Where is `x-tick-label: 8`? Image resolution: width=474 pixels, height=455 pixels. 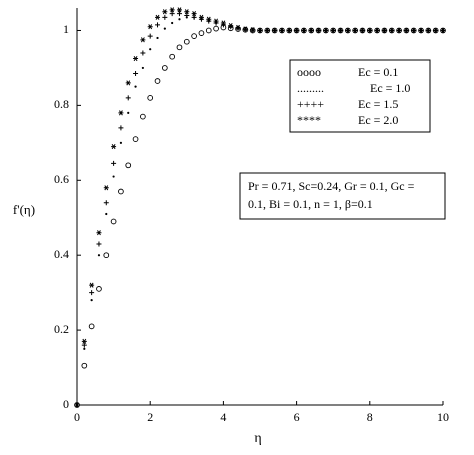 x-tick-label: 8 is located at coordinates (370, 417).